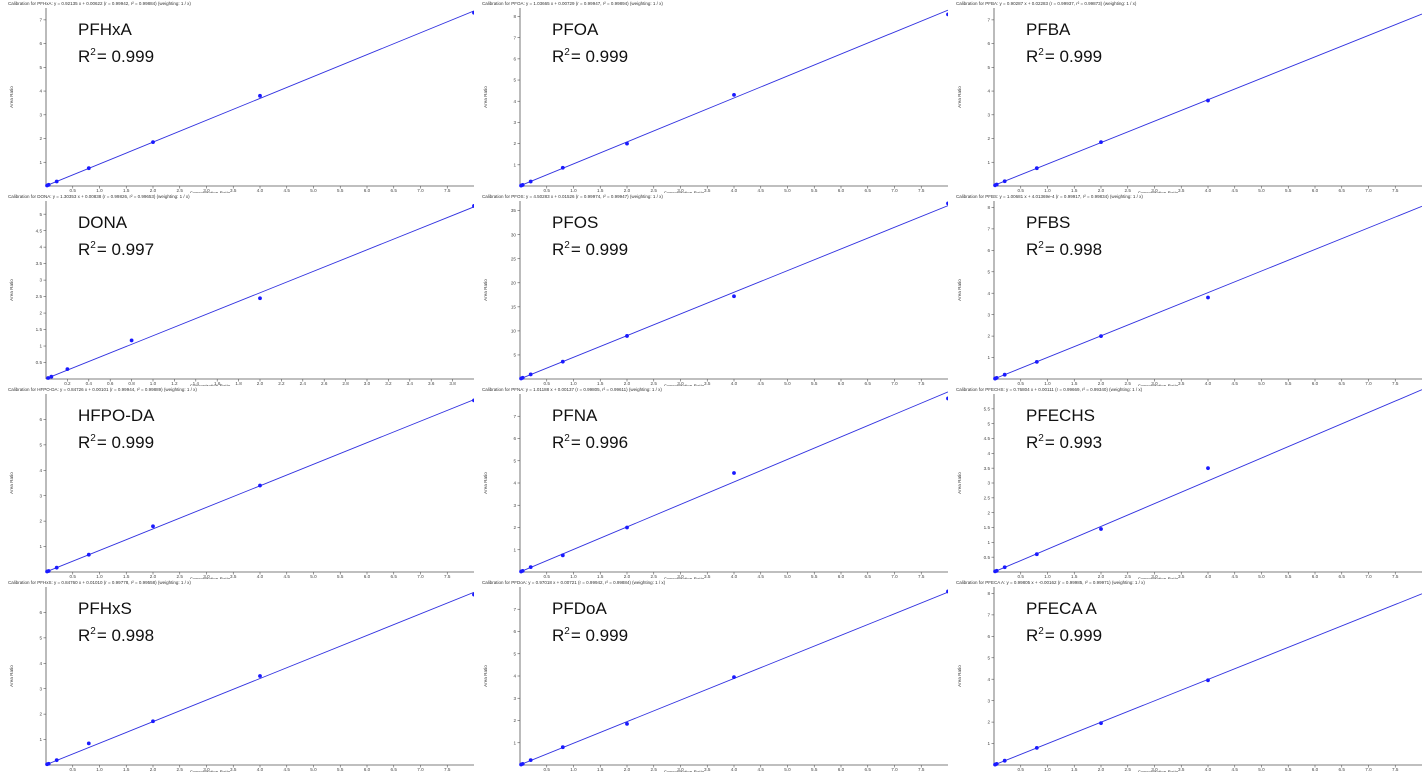 The height and width of the screenshot is (774, 1423). I want to click on r-squared-annotation: R2= 0.999, so click(590, 250).